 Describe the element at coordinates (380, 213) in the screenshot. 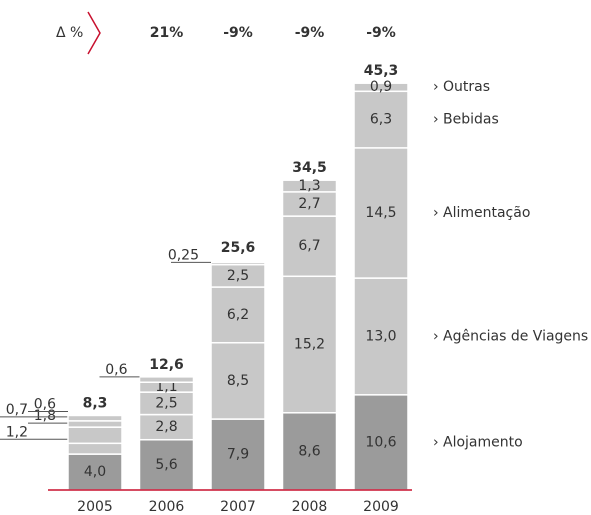

I see `data-label: 14,5` at that location.